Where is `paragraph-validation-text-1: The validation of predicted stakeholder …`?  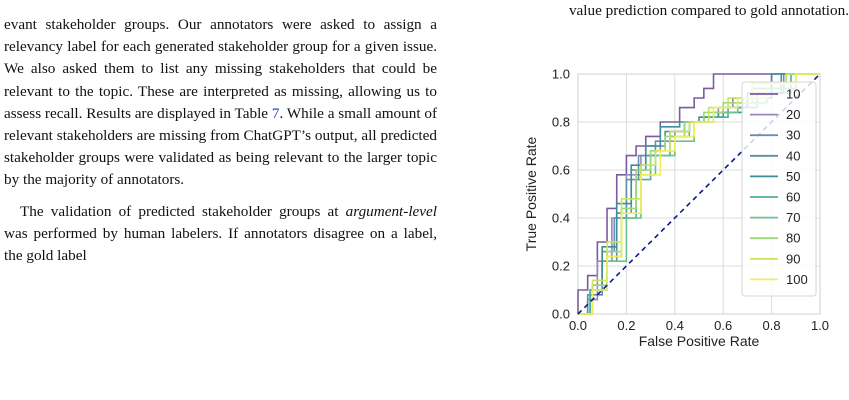
paragraph-validation-text-1: The validation of predicted stakeholder … is located at coordinates (183, 211).